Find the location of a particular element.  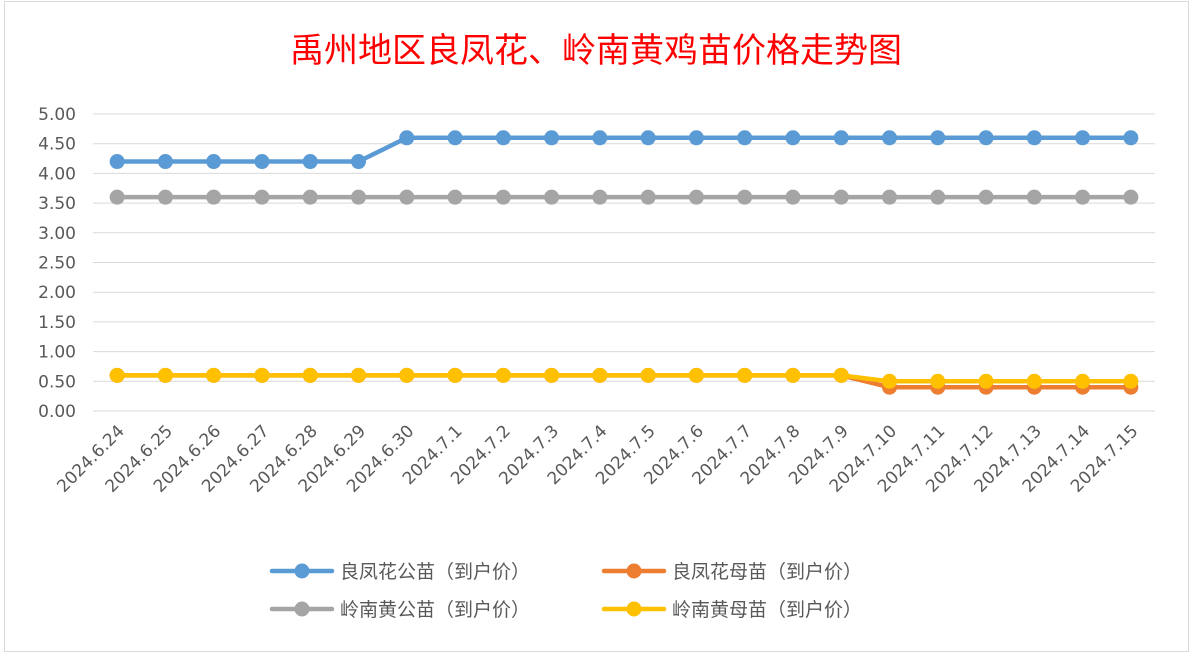

y-tick-label: 3.00 is located at coordinates (57, 234).